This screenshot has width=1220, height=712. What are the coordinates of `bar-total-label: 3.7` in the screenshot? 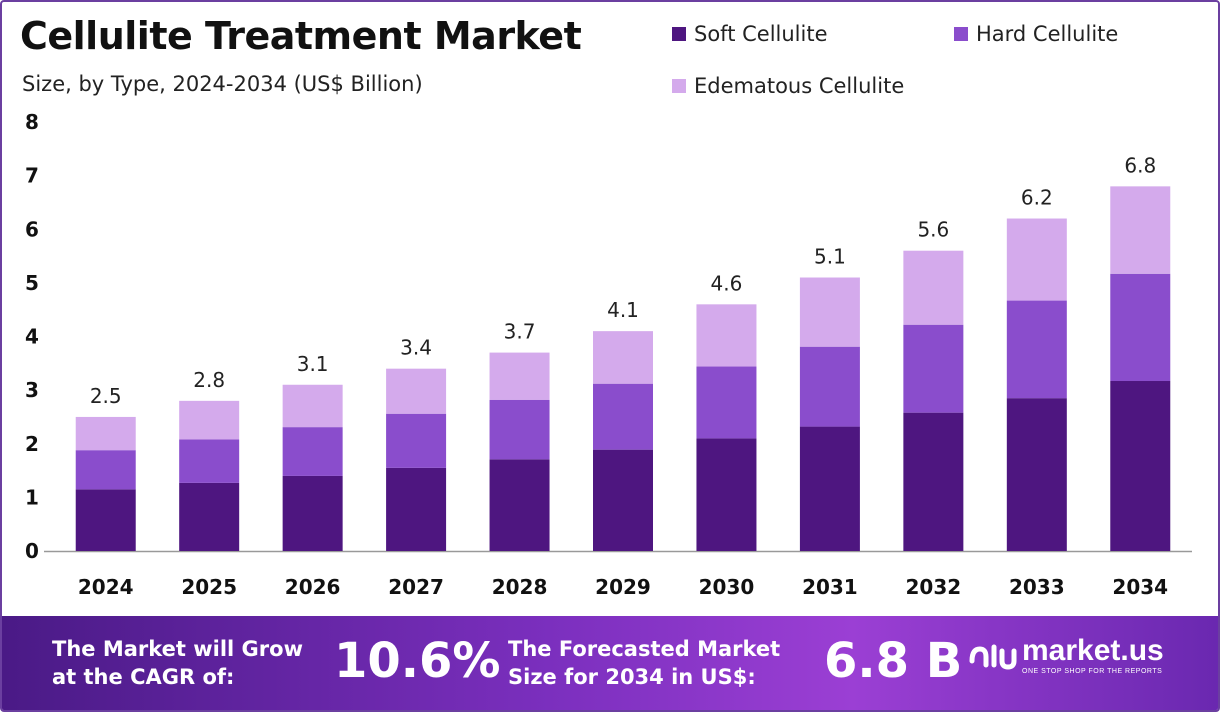 It's located at (520, 332).